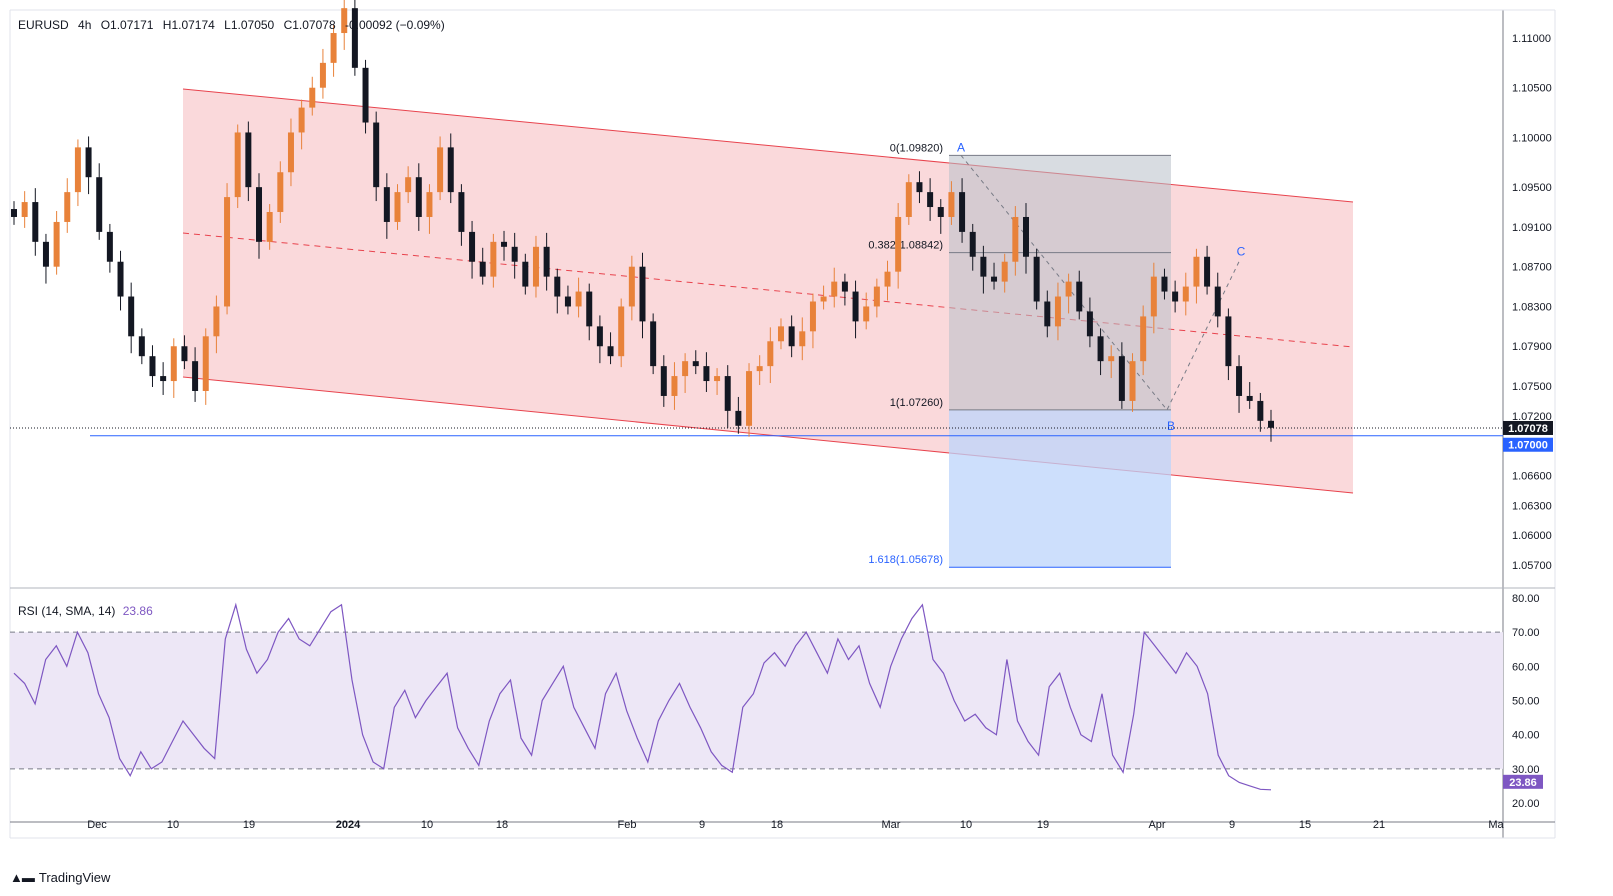 This screenshot has width=1613, height=896. Describe the element at coordinates (1526, 736) in the screenshot. I see `rsi-tick-label: 40.00` at that location.